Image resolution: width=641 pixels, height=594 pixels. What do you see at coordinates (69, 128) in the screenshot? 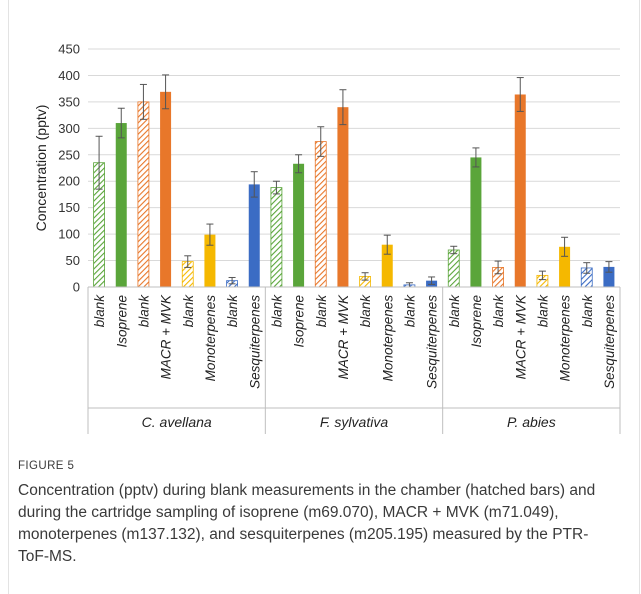
I see `y-tick-label: 300` at bounding box center [69, 128].